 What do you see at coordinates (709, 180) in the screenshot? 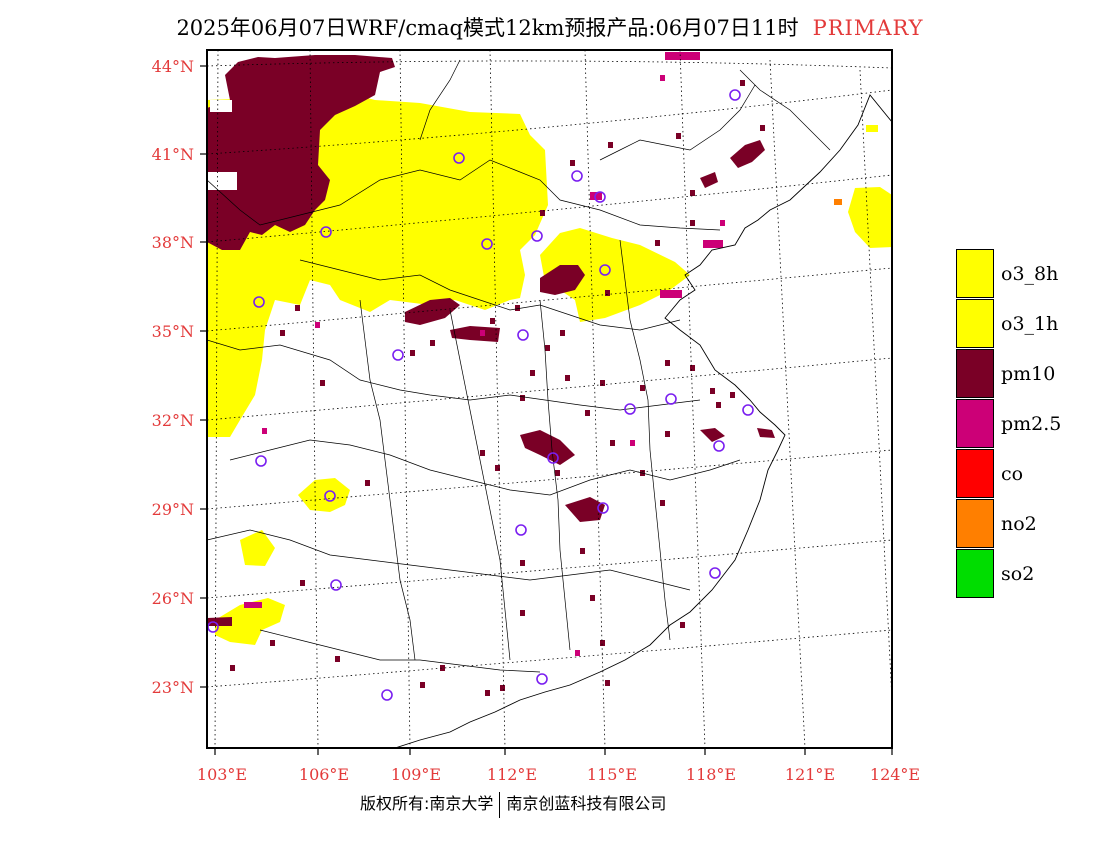
I see `pm10-area-liaoning` at bounding box center [709, 180].